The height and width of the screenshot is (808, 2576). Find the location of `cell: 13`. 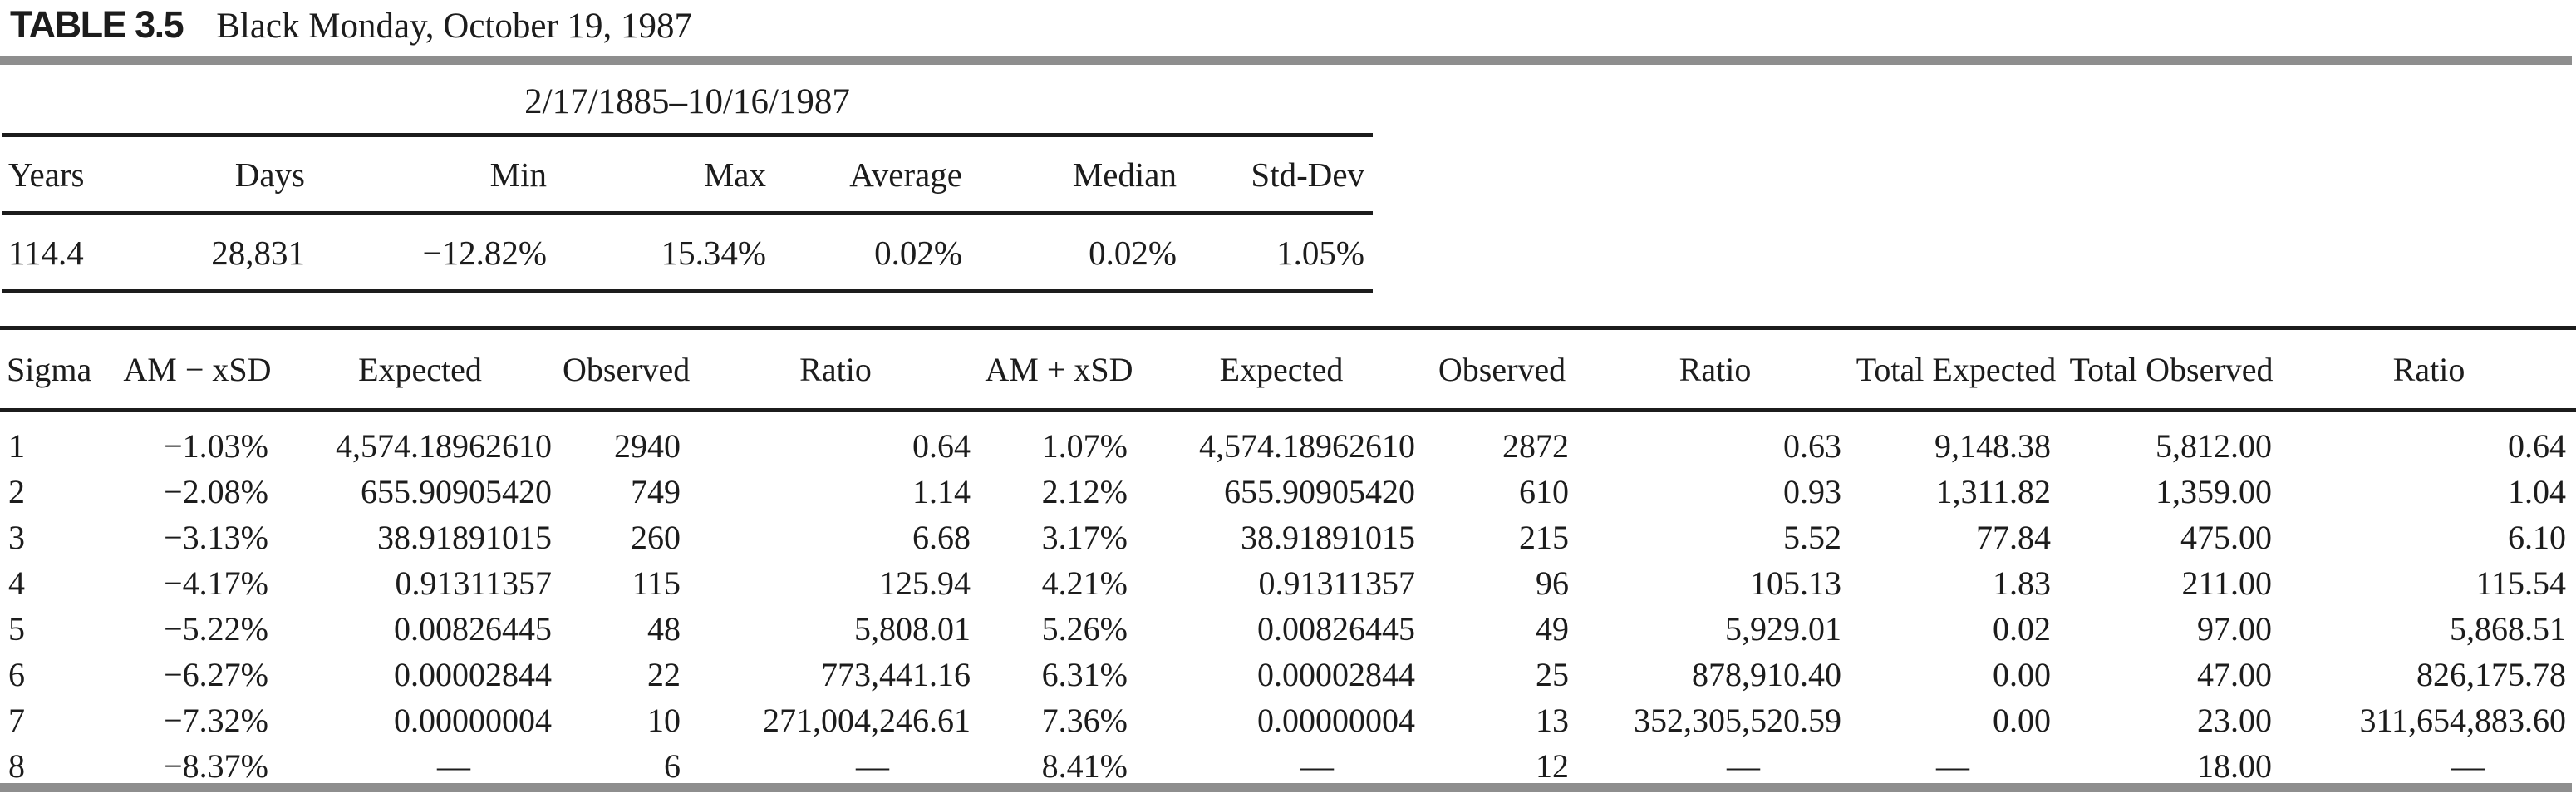

cell: 13 is located at coordinates (1552, 720).